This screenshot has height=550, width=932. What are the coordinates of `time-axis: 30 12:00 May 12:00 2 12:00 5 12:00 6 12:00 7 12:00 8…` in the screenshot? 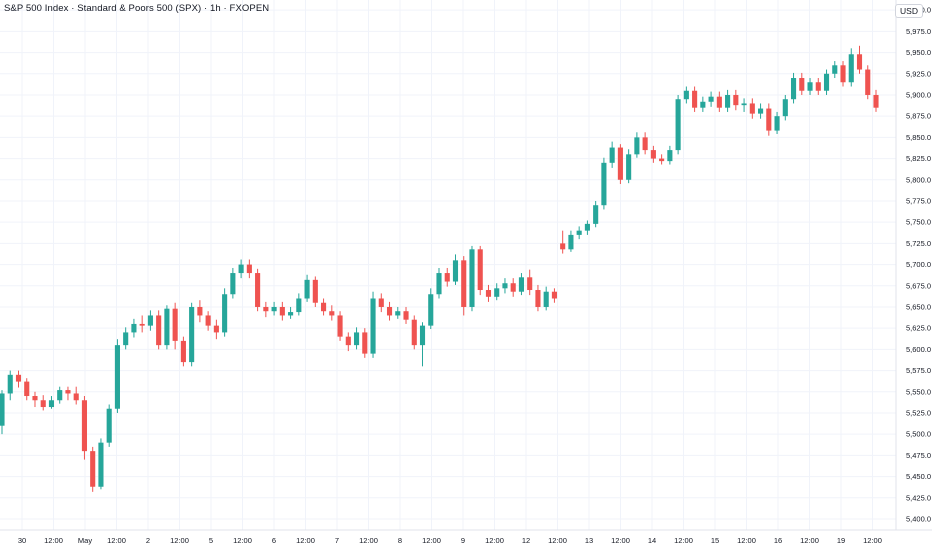 It's located at (450, 540).